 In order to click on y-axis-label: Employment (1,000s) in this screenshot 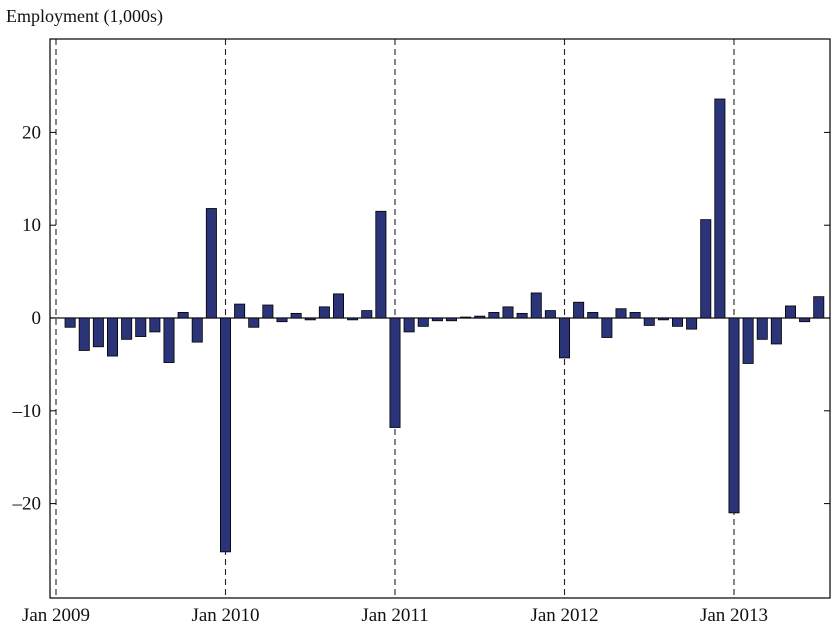, I will do `click(84, 16)`.